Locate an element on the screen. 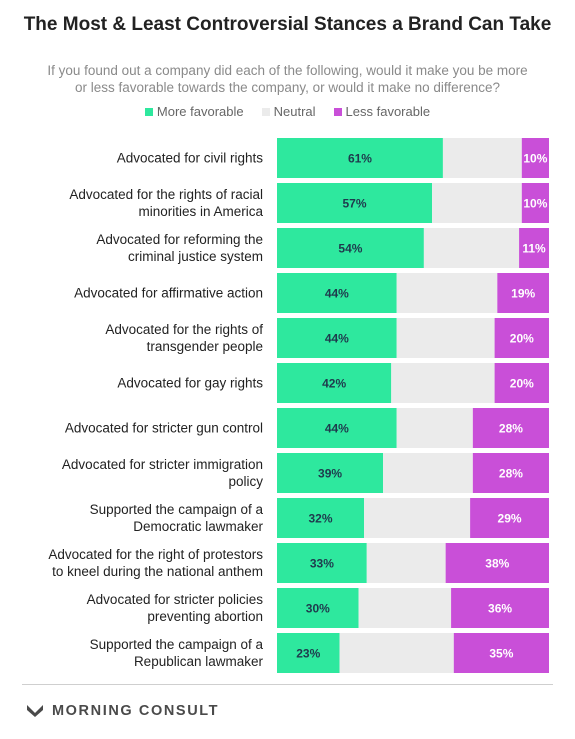  category-label: Advocated for the rights of is located at coordinates (184, 329).